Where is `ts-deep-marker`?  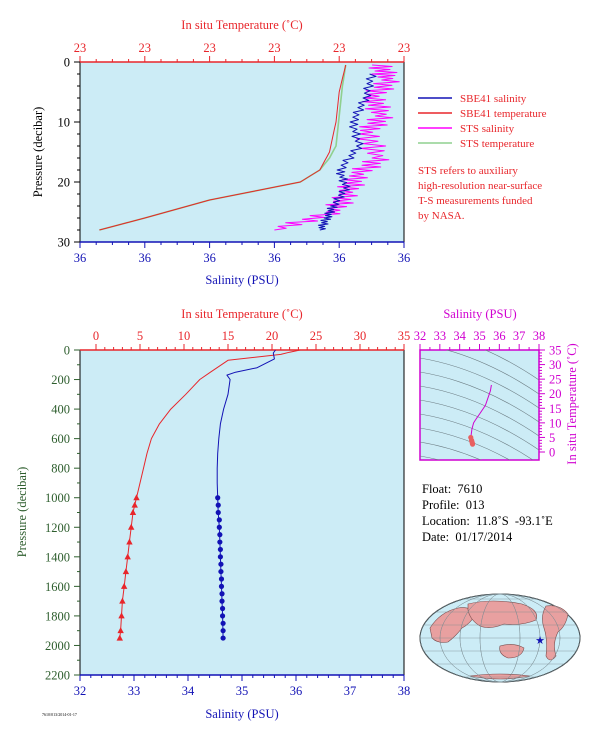 ts-deep-marker is located at coordinates (472, 444).